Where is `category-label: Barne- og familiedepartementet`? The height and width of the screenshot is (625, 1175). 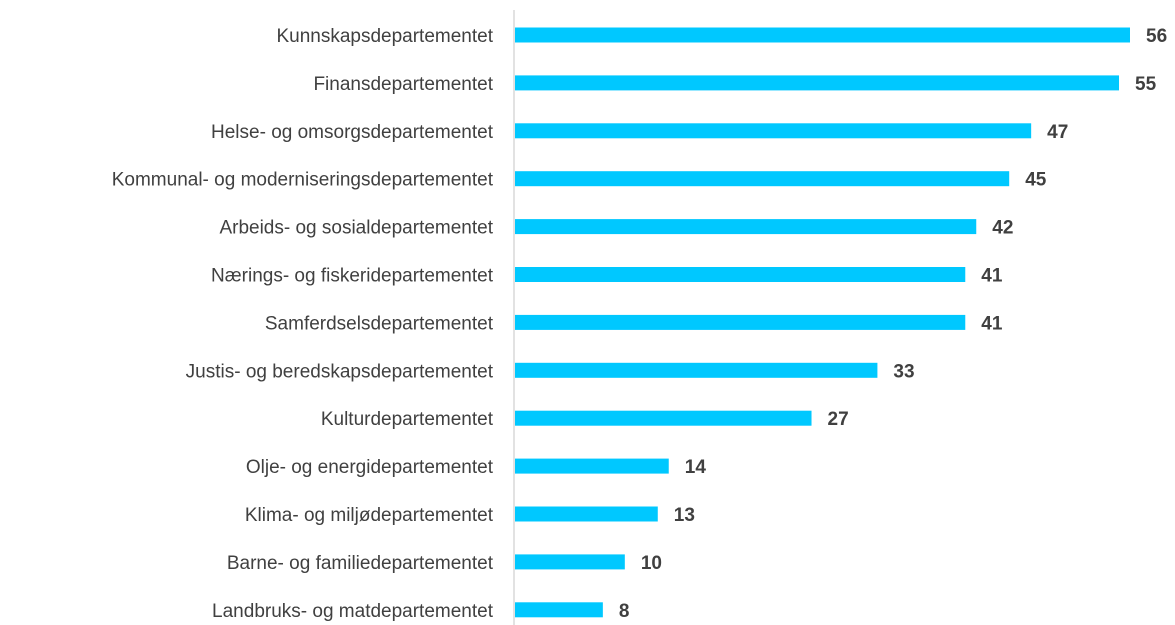
category-label: Barne- og familiedepartementet is located at coordinates (360, 563).